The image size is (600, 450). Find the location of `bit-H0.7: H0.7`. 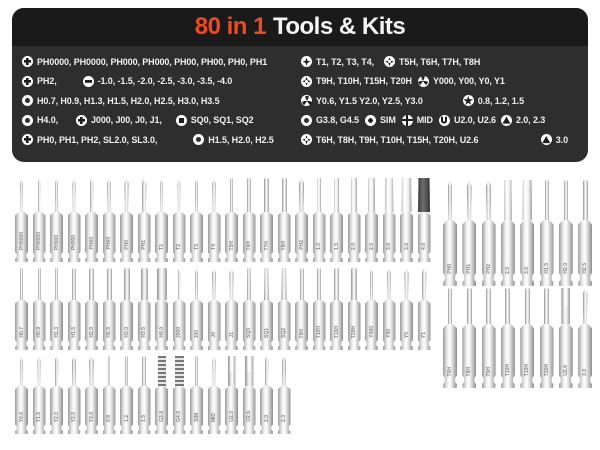

bit-H0.7: H0.7 is located at coordinates (21, 309).